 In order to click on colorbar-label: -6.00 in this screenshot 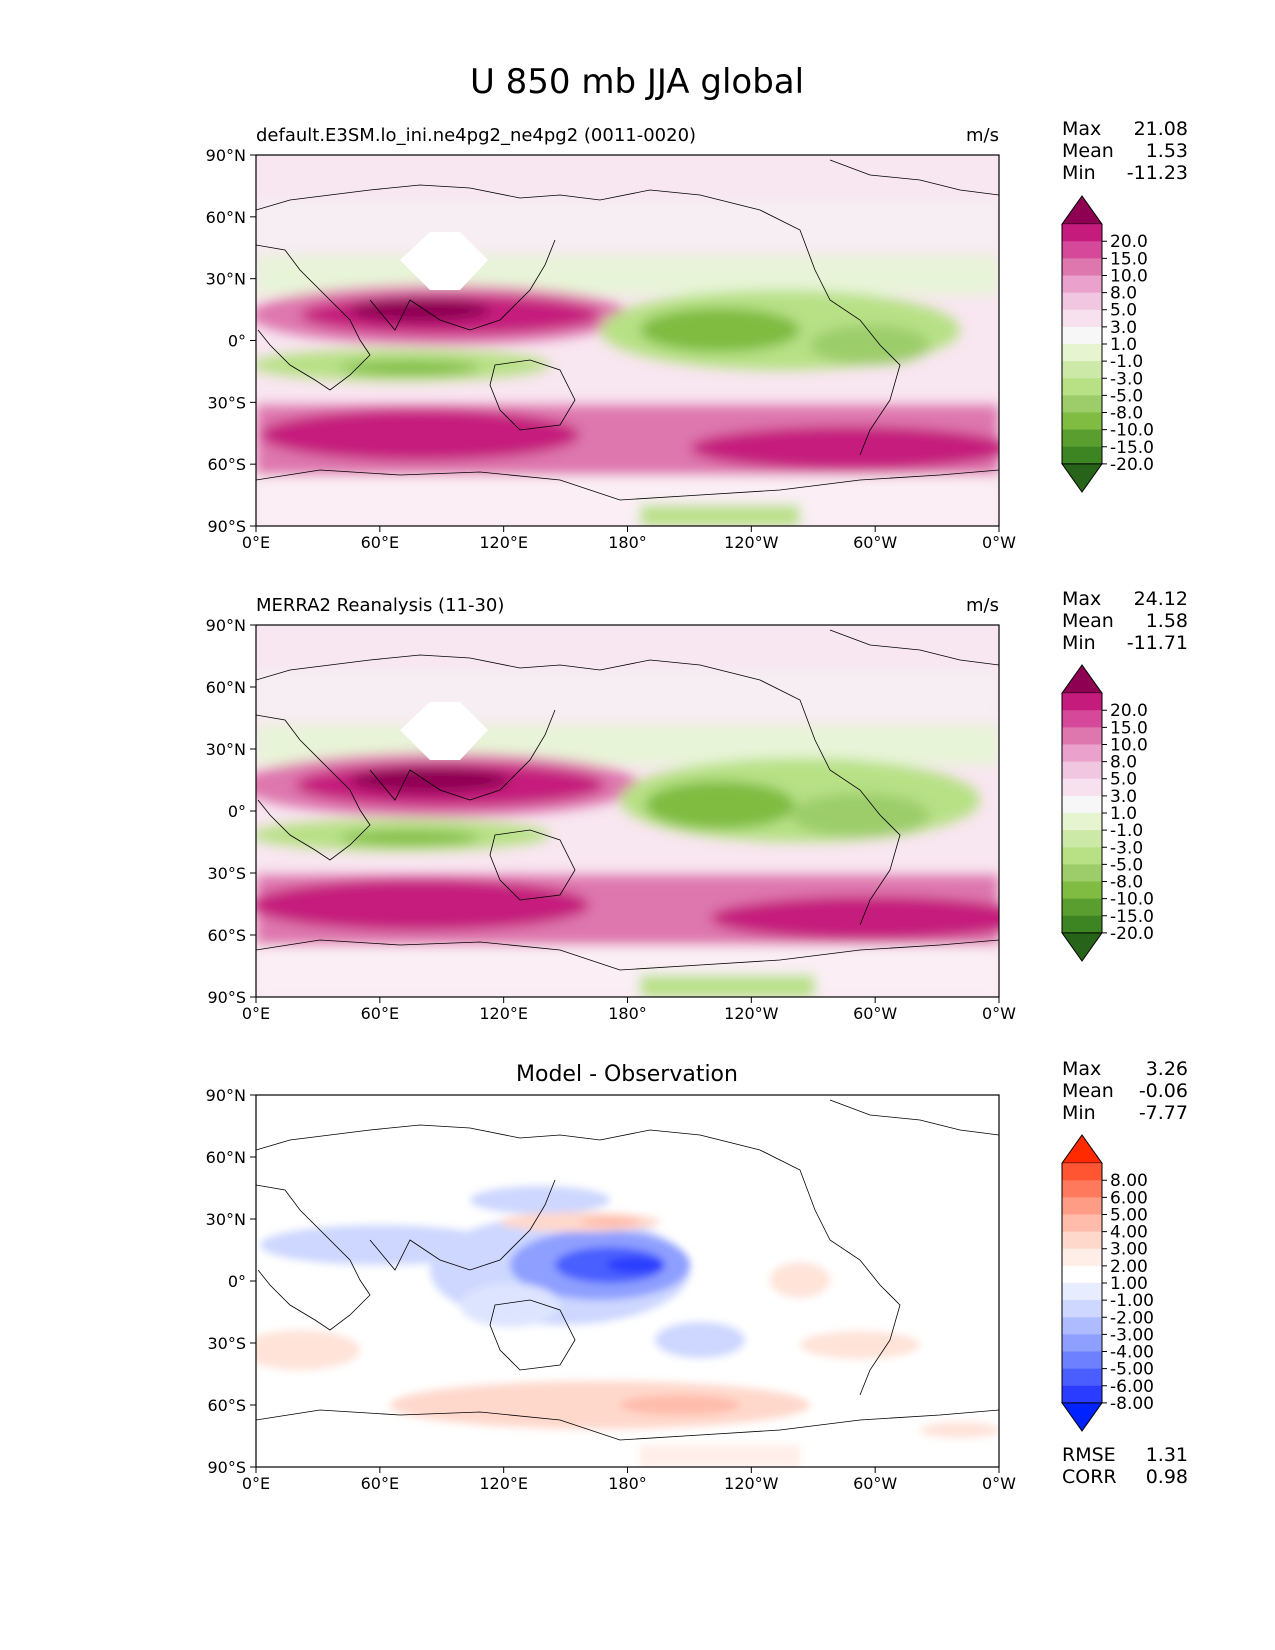, I will do `click(1132, 1387)`.